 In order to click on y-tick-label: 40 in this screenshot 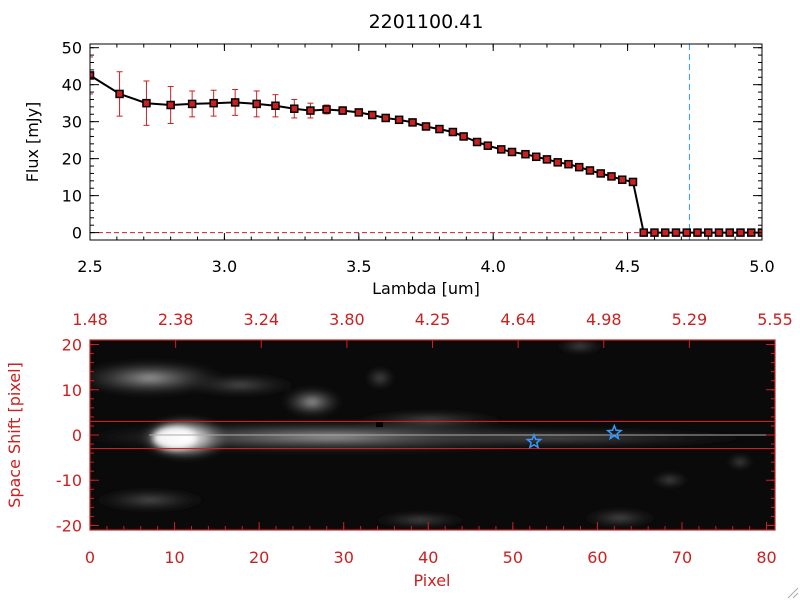, I will do `click(72, 85)`.